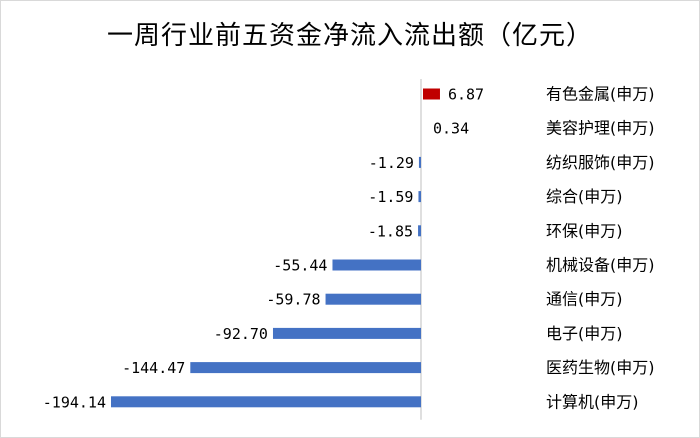 The height and width of the screenshot is (438, 700). What do you see at coordinates (600, 367) in the screenshot?
I see `category-label: 医药生物(申万)` at bounding box center [600, 367].